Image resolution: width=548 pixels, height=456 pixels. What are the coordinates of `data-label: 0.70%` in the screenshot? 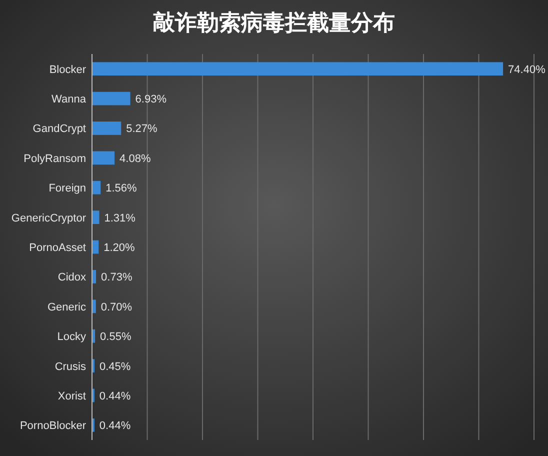 It's located at (116, 307).